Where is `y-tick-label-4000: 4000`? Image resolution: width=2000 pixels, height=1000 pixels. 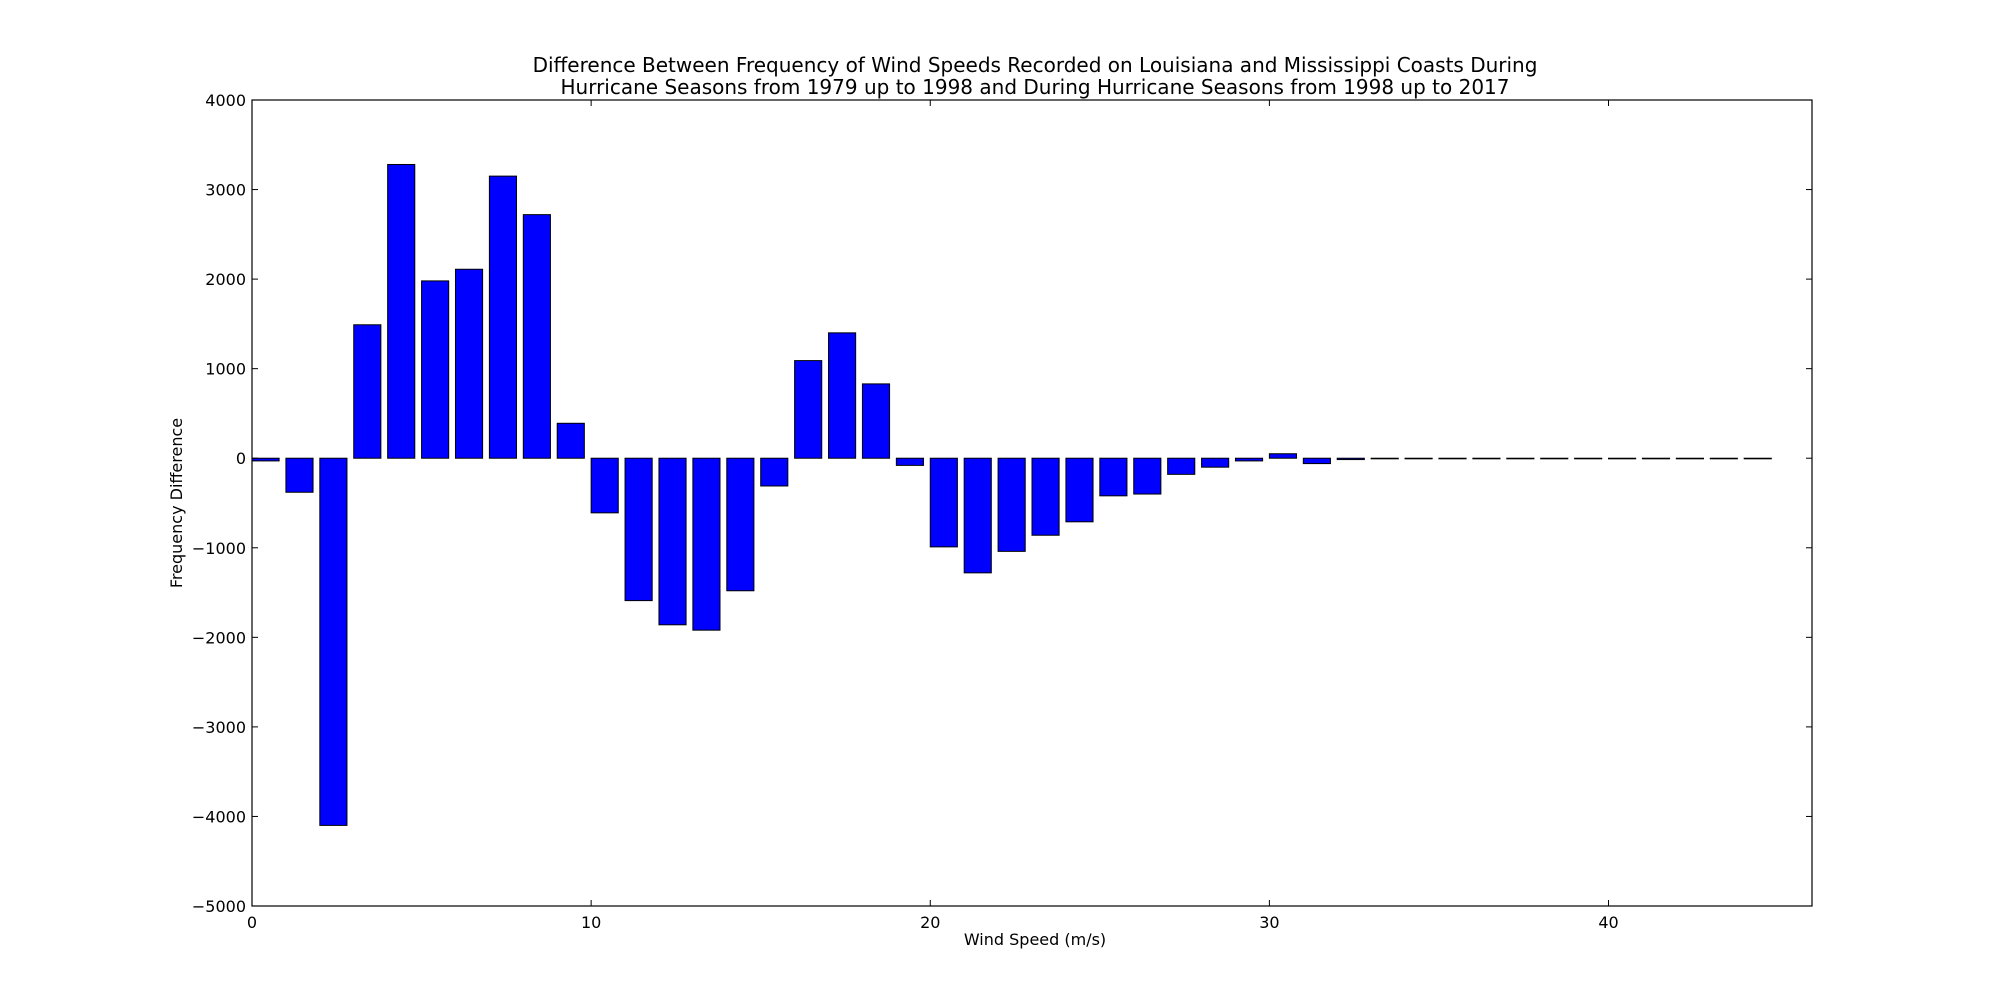 y-tick-label-4000: 4000 is located at coordinates (225, 100).